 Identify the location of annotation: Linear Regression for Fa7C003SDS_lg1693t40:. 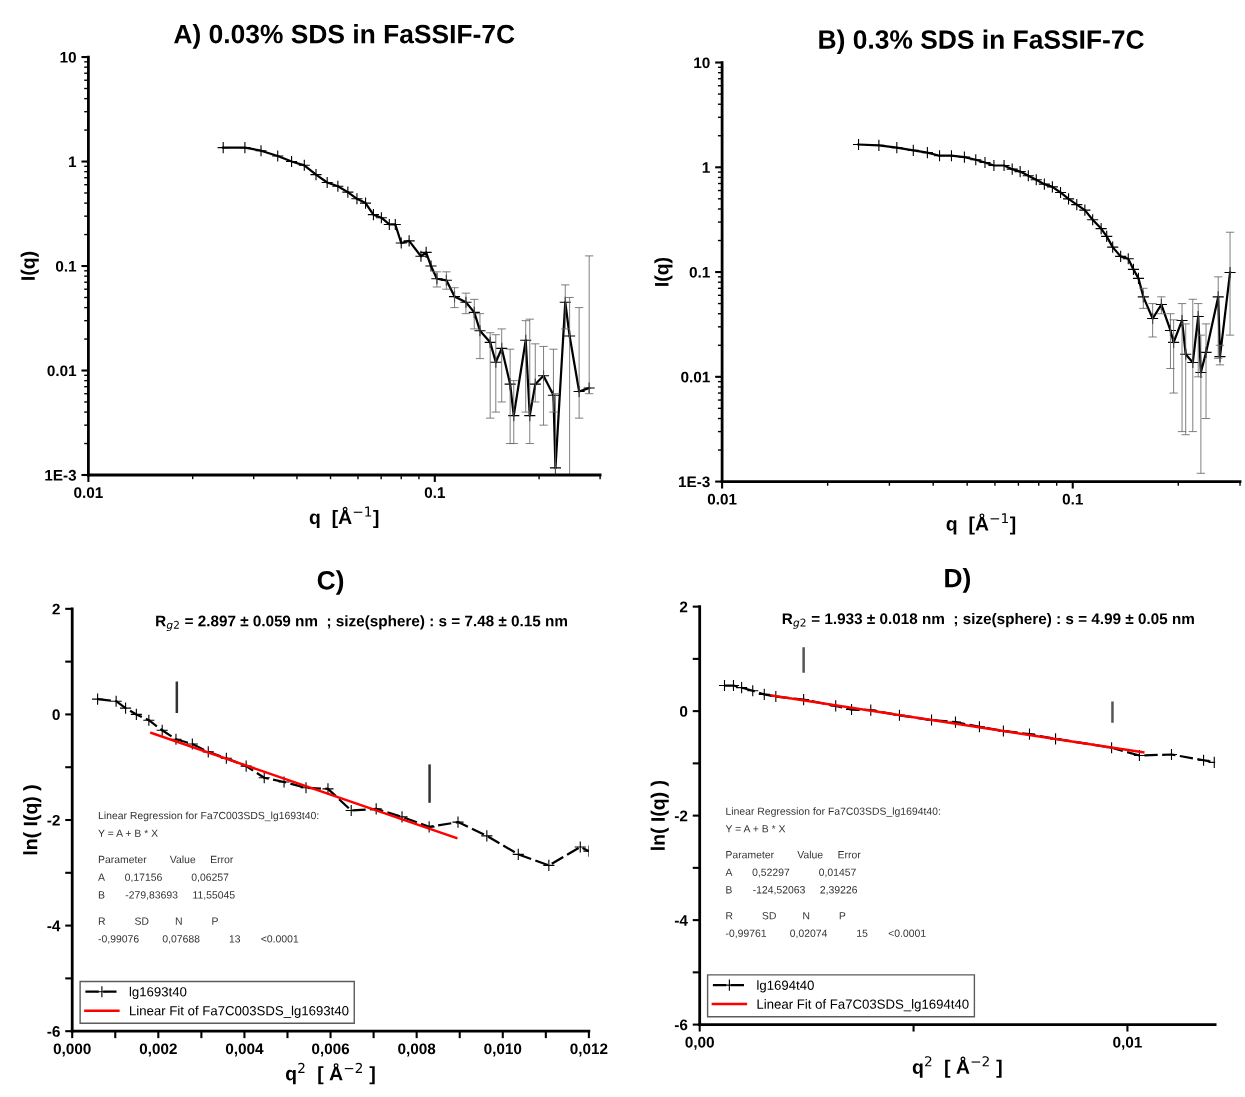
(208, 816).